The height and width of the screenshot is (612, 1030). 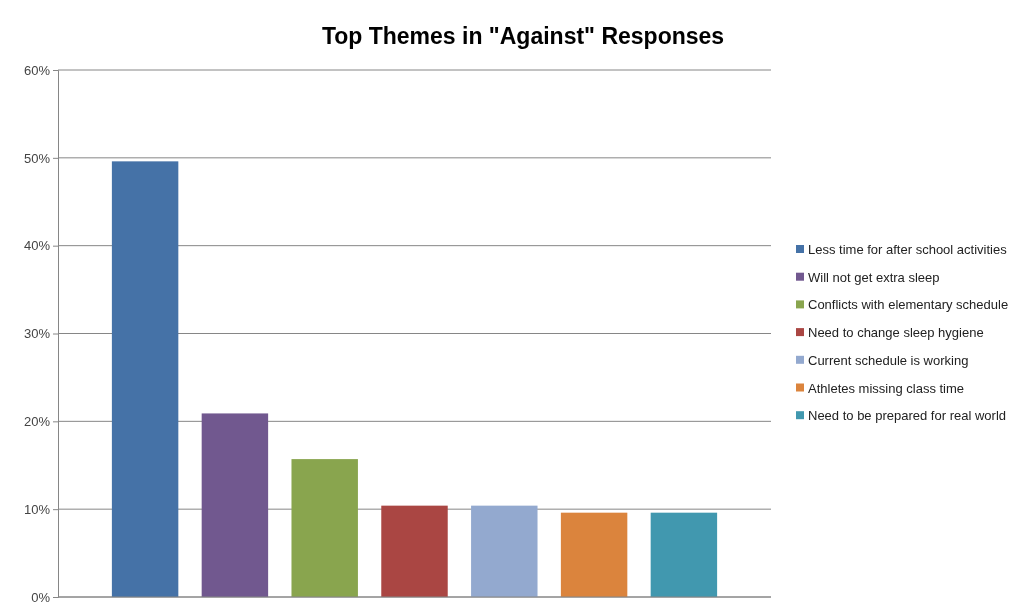 What do you see at coordinates (37, 509) in the screenshot?
I see `y-tick-label: 10%` at bounding box center [37, 509].